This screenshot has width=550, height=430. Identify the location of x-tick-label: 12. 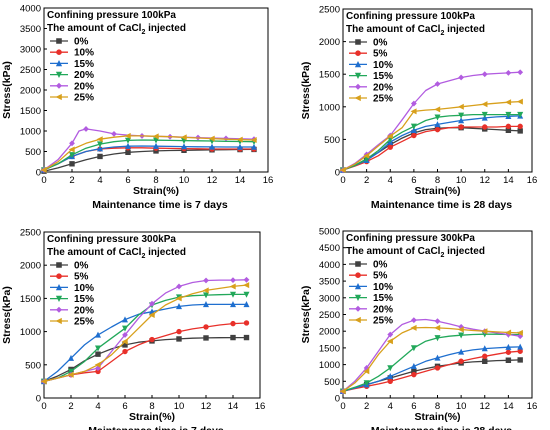
(206, 406).